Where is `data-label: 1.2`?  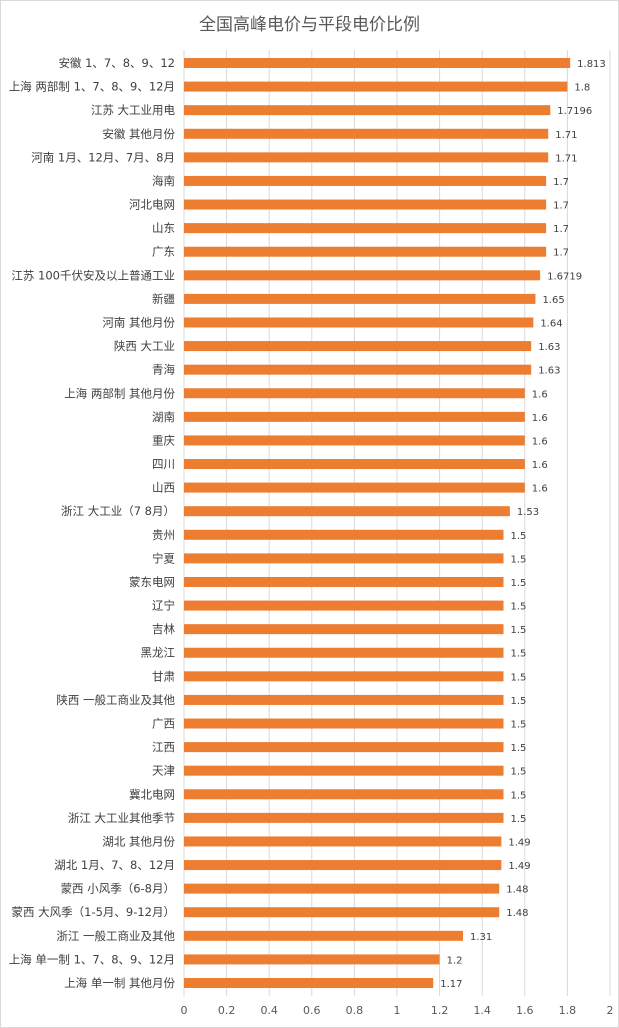
data-label: 1.2 is located at coordinates (455, 960).